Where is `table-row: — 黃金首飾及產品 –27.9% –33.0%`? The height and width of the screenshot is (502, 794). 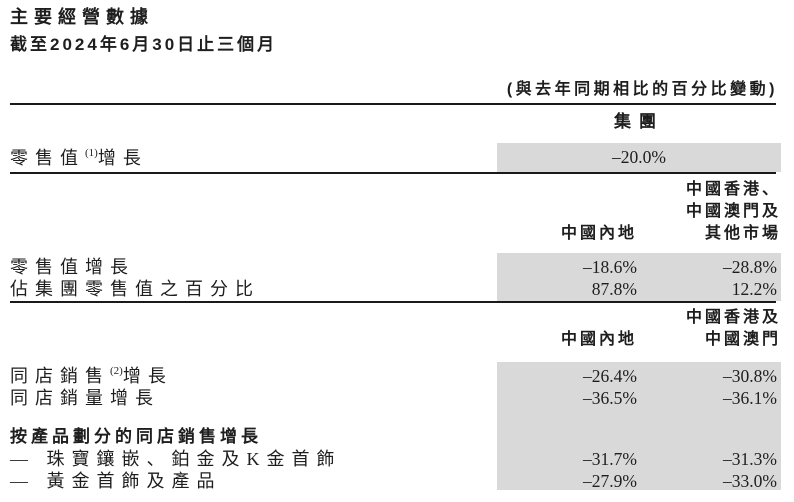 table-row: — 黃金首飾及產品 –27.9% –33.0% is located at coordinates (397, 481).